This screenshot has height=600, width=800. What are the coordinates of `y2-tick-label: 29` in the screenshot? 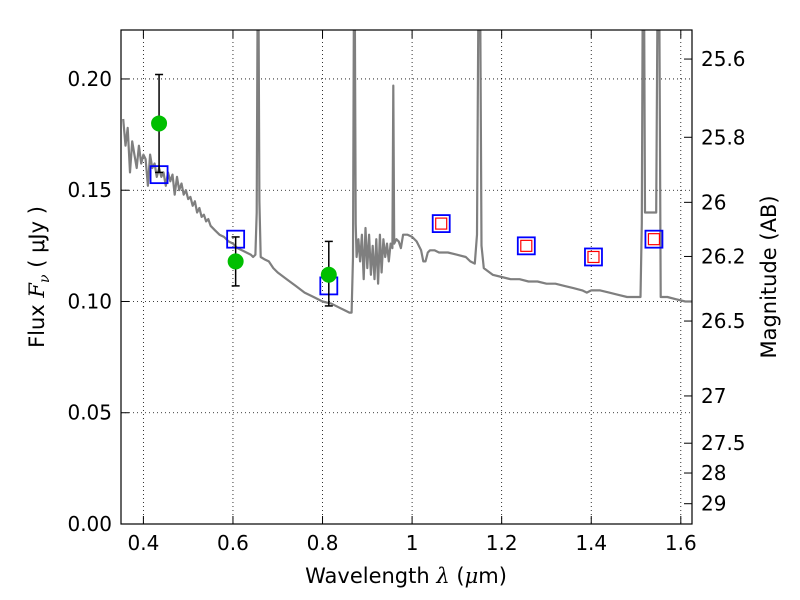 It's located at (713, 504).